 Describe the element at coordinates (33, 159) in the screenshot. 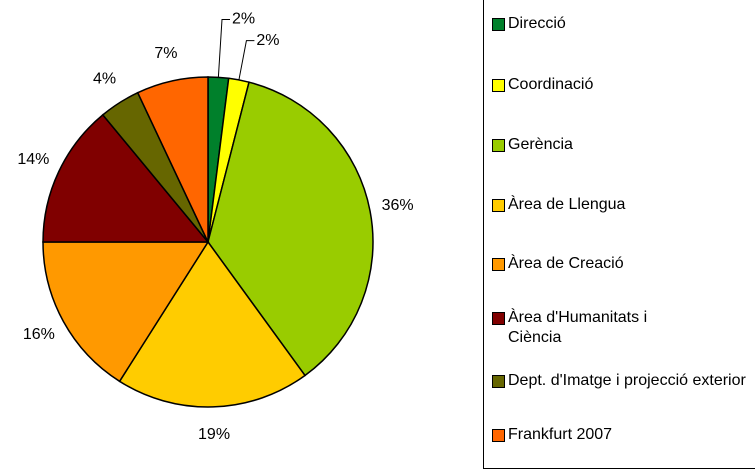

I see `data-label: 14%` at that location.